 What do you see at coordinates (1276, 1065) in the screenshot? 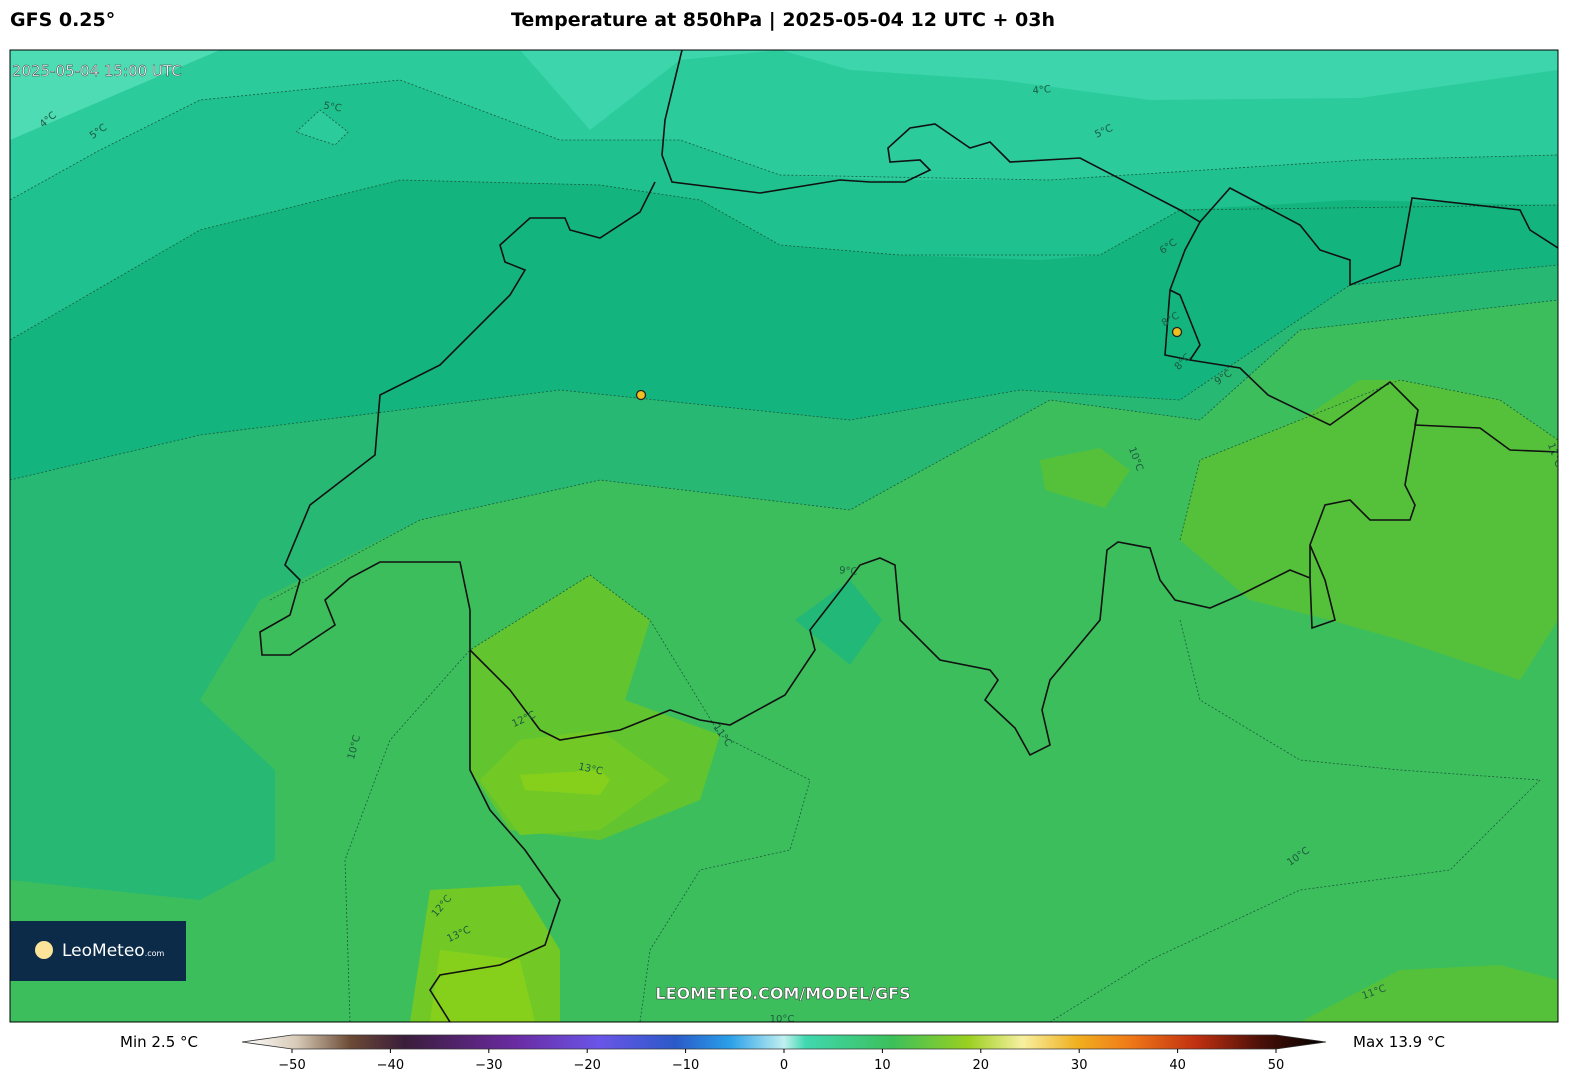
I see `colorbar-tick-label: 50` at bounding box center [1276, 1065].